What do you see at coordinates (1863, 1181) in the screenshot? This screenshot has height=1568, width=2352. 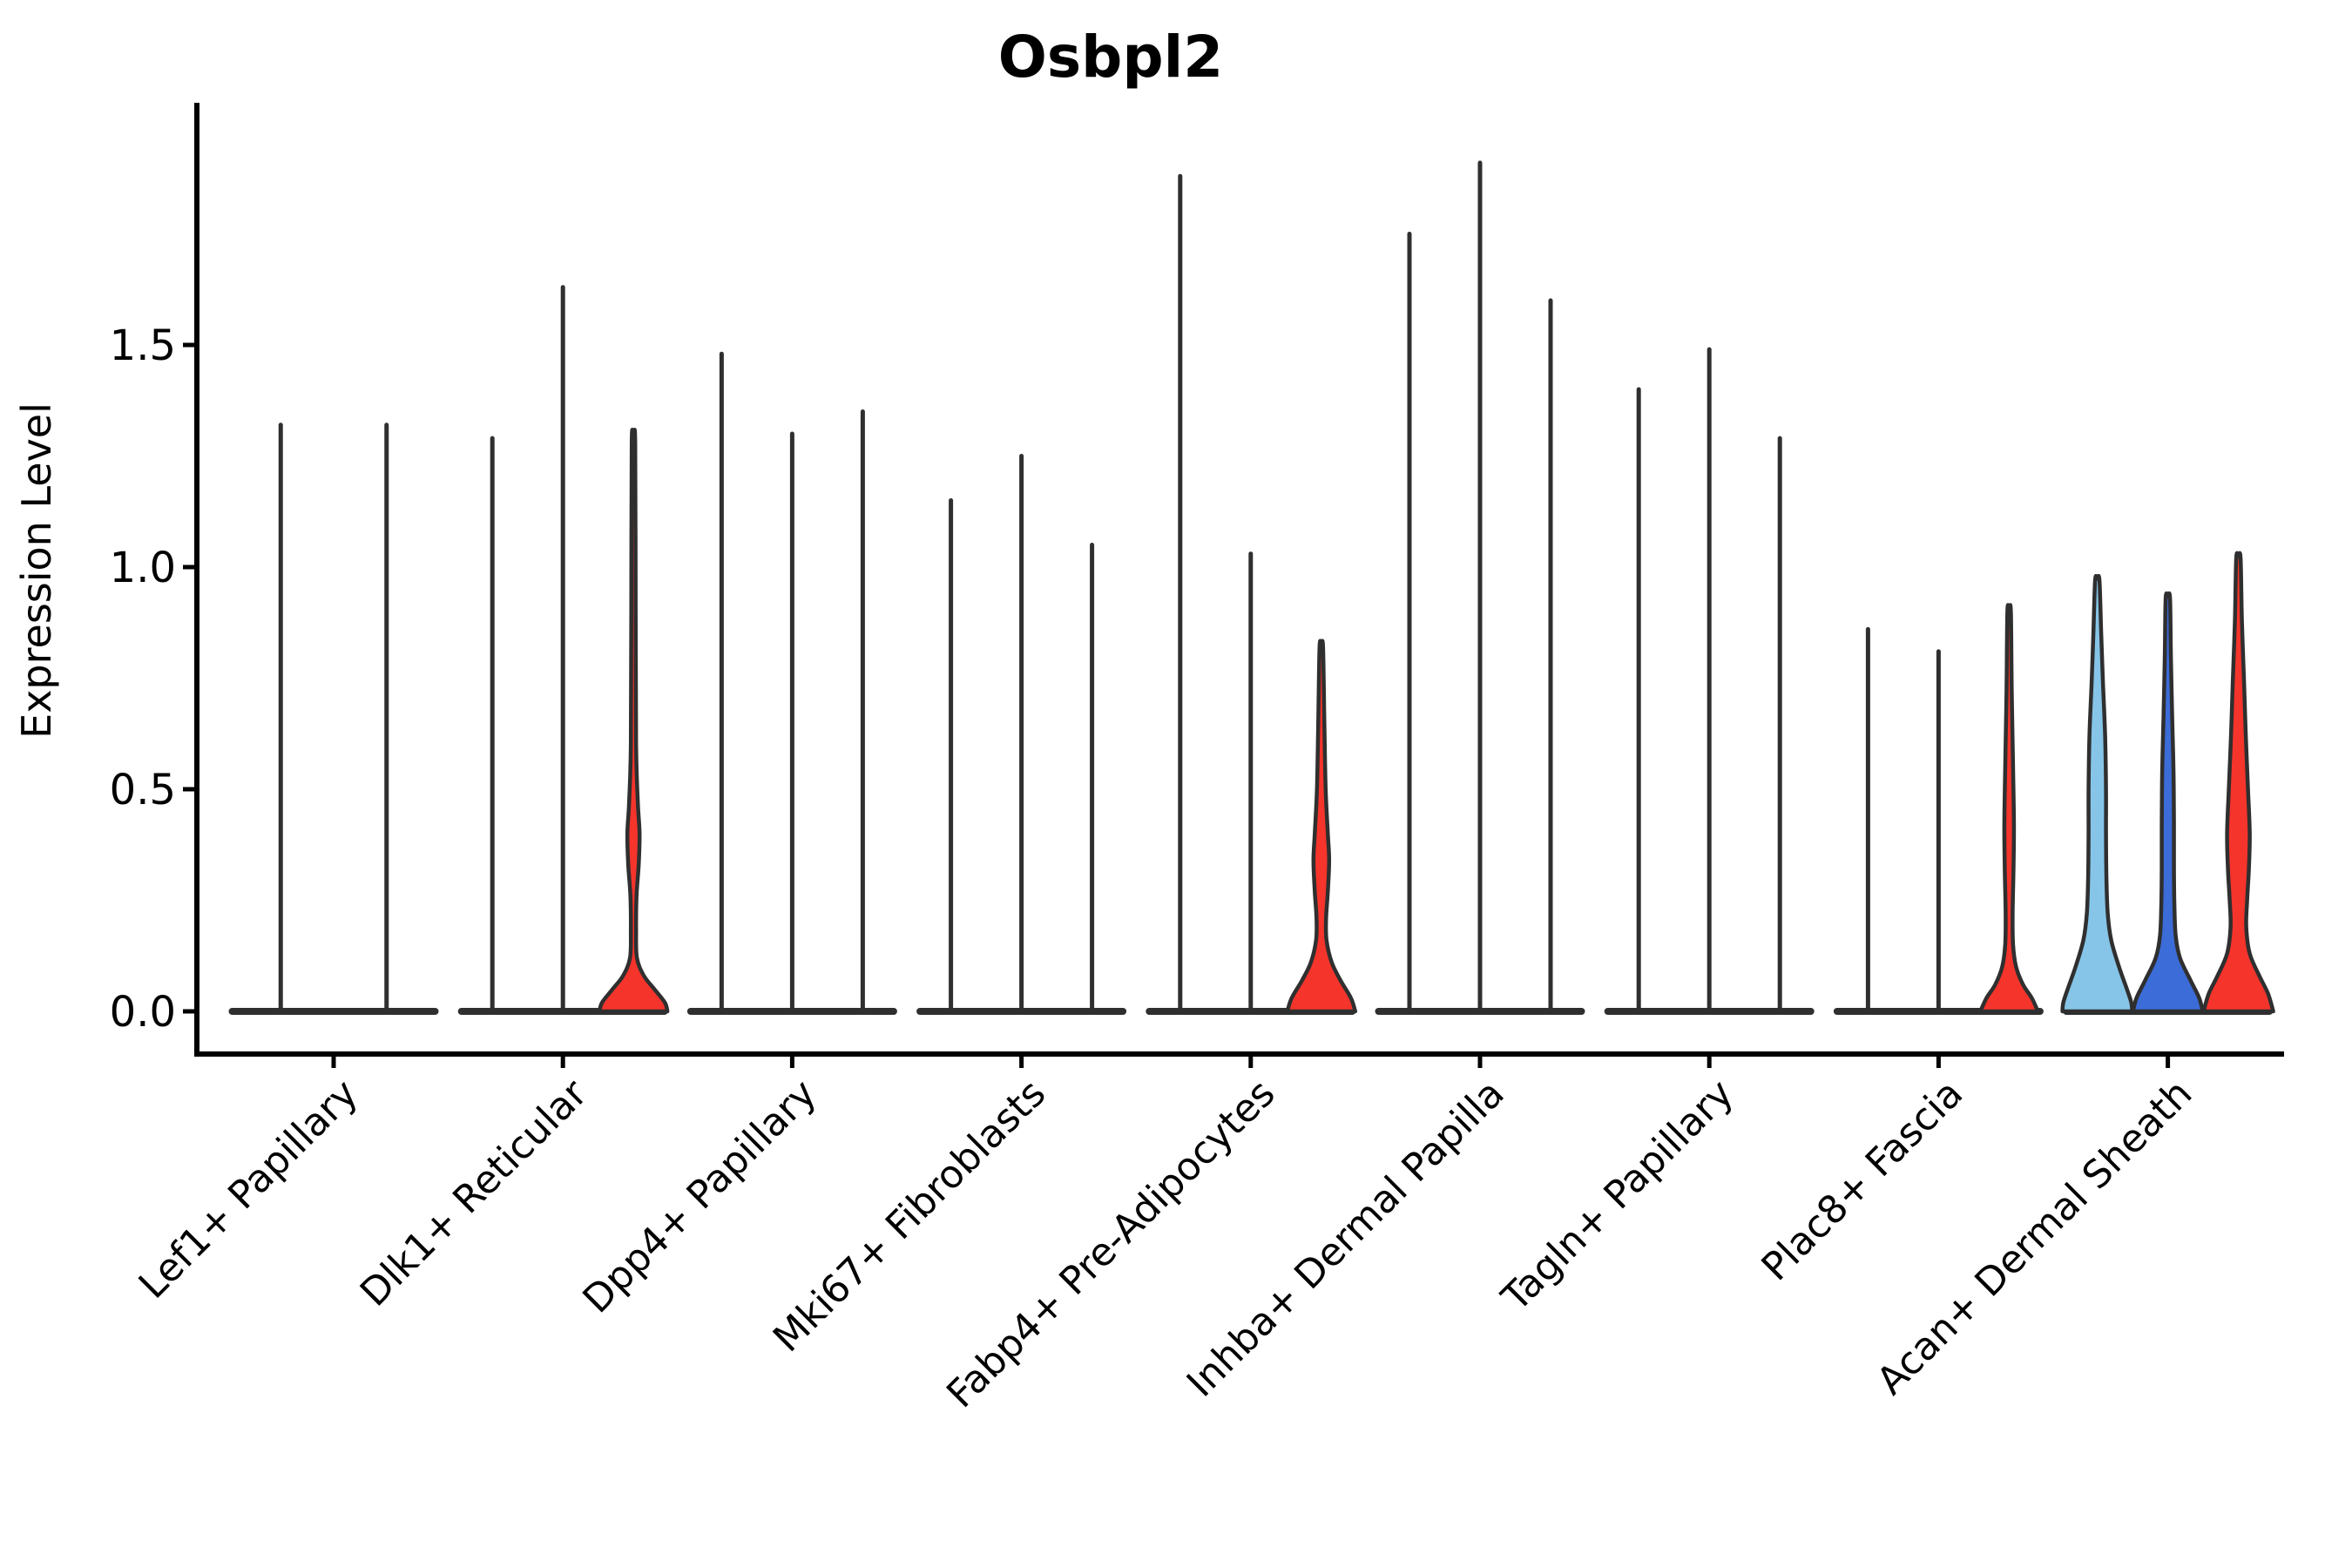 I see `x-tick-label: Plac8+ Fascia` at bounding box center [1863, 1181].